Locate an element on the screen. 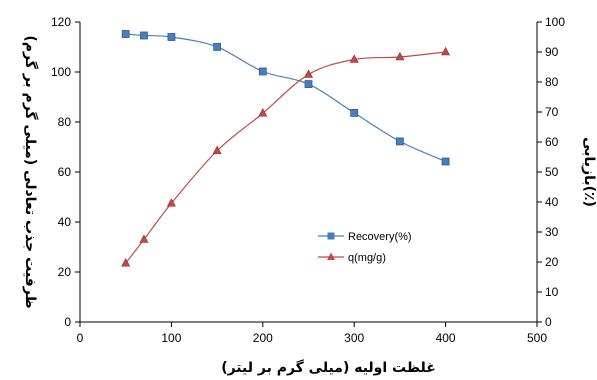 This screenshot has height=380, width=597. y-left-tick-label: 40 is located at coordinates (65, 222).